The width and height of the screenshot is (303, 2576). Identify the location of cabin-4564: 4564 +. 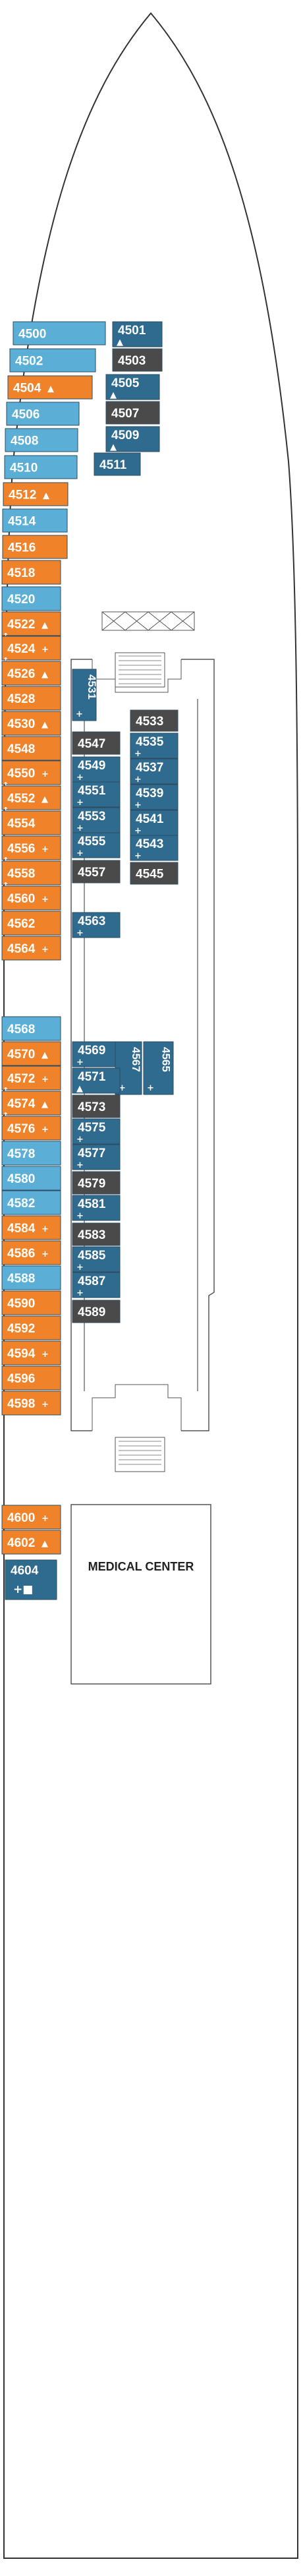
(31, 949).